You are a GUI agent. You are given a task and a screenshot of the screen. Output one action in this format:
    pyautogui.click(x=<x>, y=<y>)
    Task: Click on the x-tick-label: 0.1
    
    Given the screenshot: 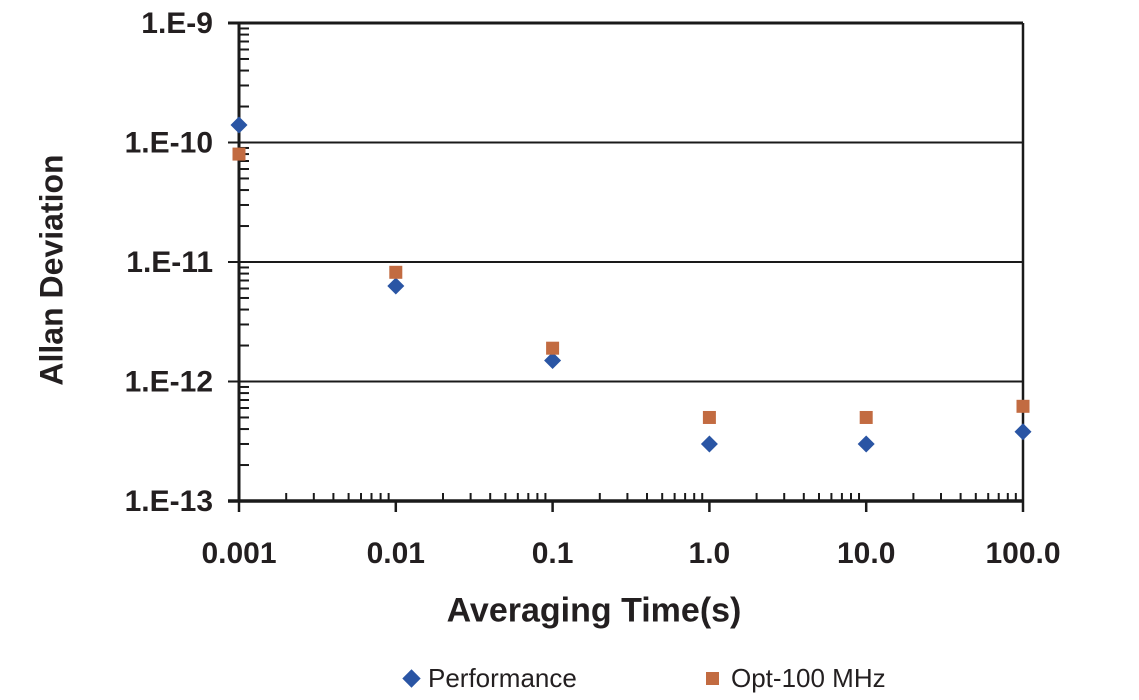 What is the action you would take?
    pyautogui.click(x=553, y=553)
    